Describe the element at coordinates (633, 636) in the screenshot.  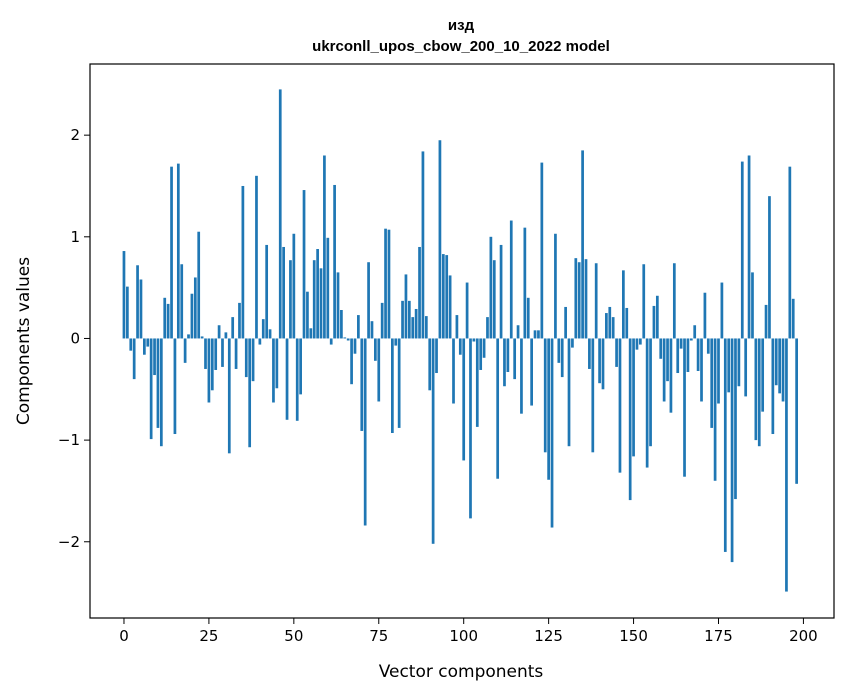
I see `x-tick-label: 150` at that location.